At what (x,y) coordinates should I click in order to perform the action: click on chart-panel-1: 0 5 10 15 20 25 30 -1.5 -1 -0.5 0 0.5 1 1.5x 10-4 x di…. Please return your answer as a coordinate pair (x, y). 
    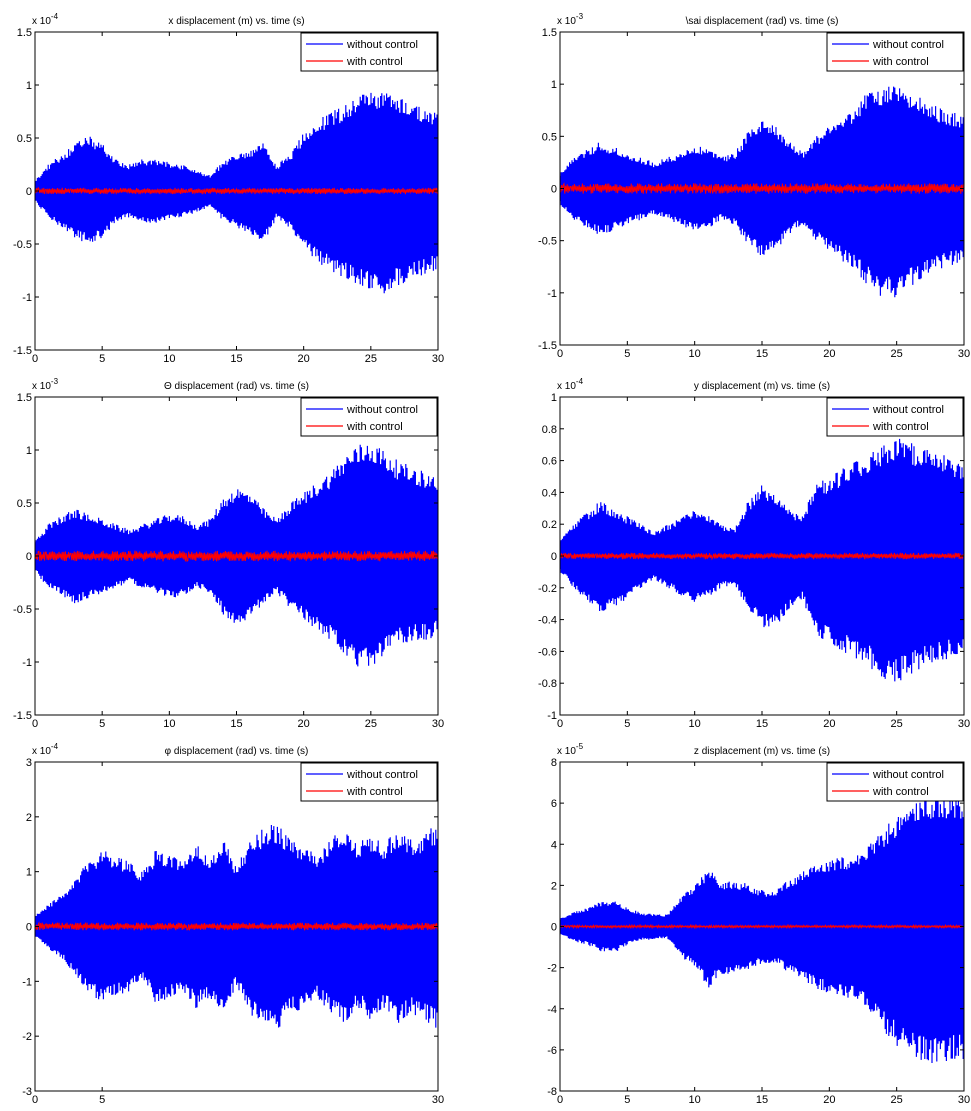
    Looking at the image, I should click on (228, 188).